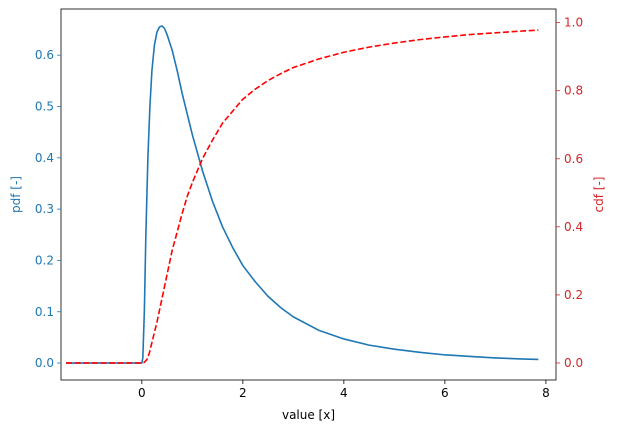 This screenshot has height=432, width=618. What do you see at coordinates (573, 363) in the screenshot?
I see `right-y-tick-label: 0.0` at bounding box center [573, 363].